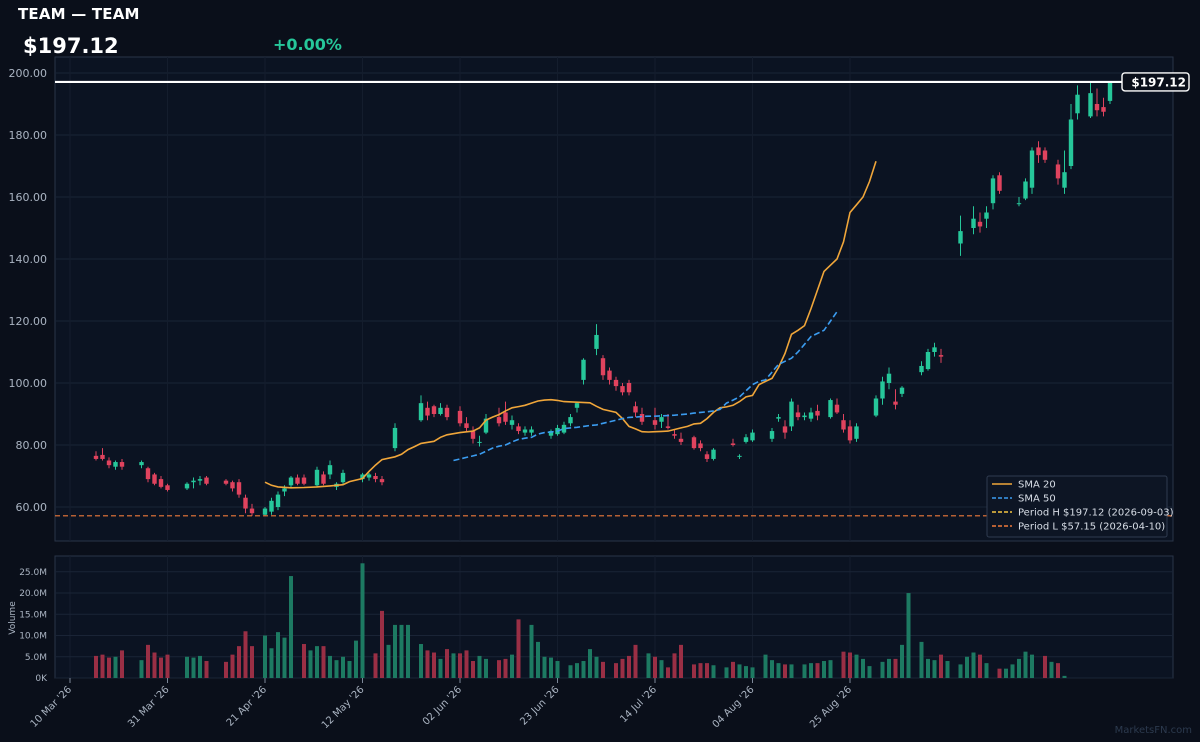 This screenshot has height=742, width=1200. I want to click on x-tick-label: 21 Apr '26, so click(247, 706).